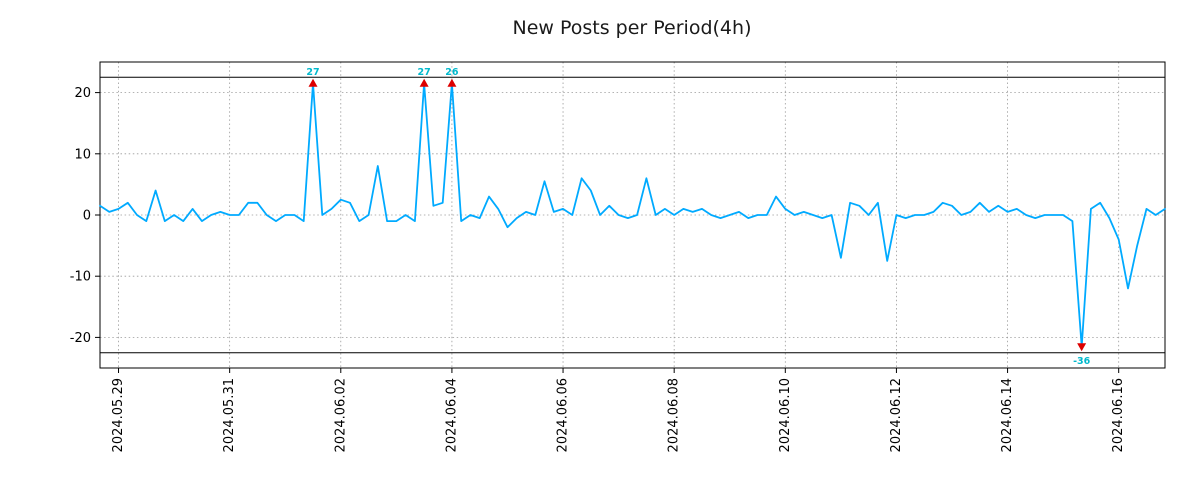  Describe the element at coordinates (1082, 347) in the screenshot. I see `trough-marker-icon` at that location.